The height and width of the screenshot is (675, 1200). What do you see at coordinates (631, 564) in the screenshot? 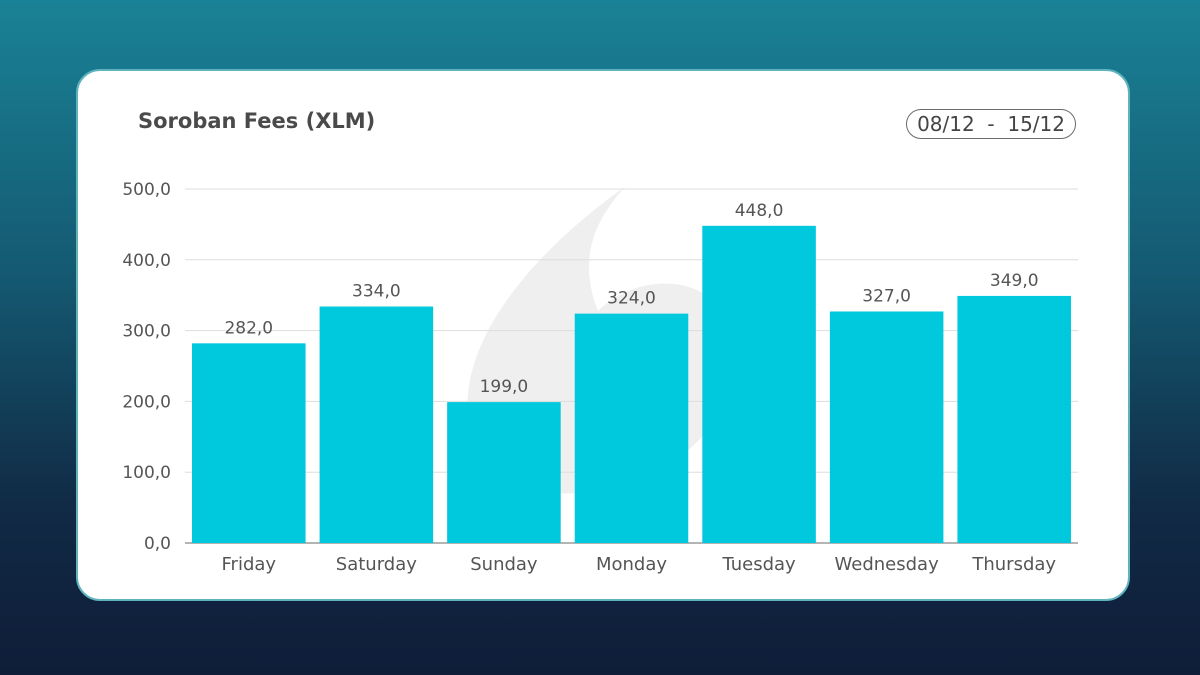
I see `x-tick-label: Monday` at bounding box center [631, 564].